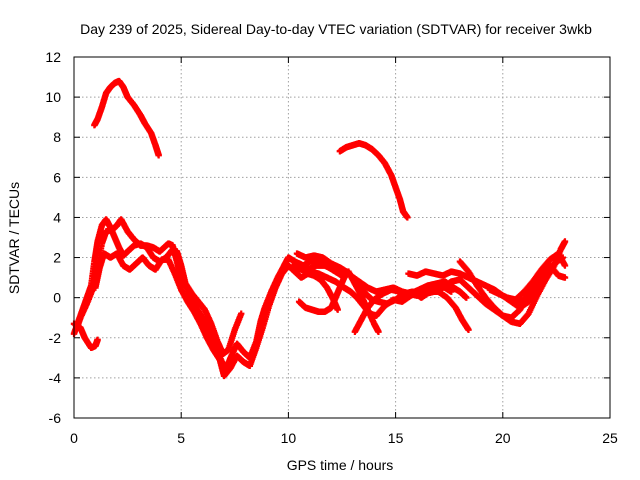 The image size is (640, 480). I want to click on y-tick-label: -2, so click(55, 338).